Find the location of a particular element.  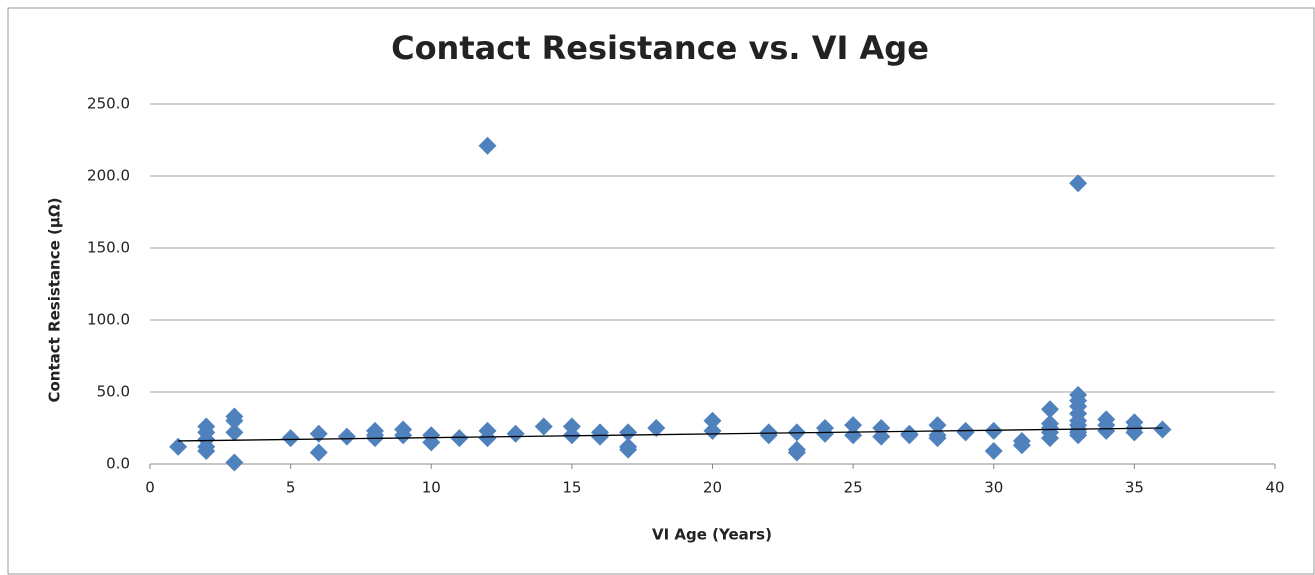

x-tick-label: 25 is located at coordinates (853, 488).